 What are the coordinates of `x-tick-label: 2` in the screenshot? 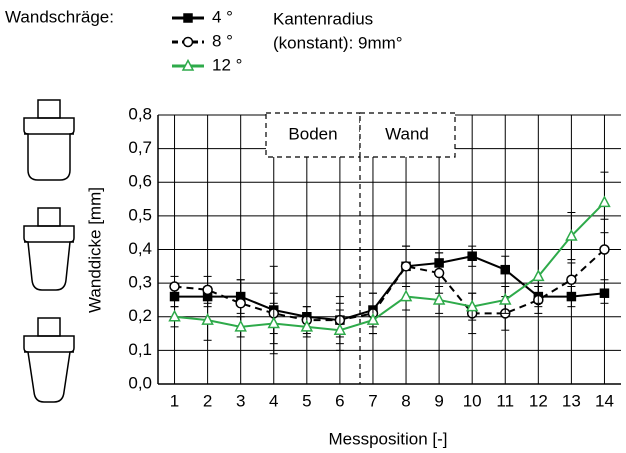 It's located at (207, 400).